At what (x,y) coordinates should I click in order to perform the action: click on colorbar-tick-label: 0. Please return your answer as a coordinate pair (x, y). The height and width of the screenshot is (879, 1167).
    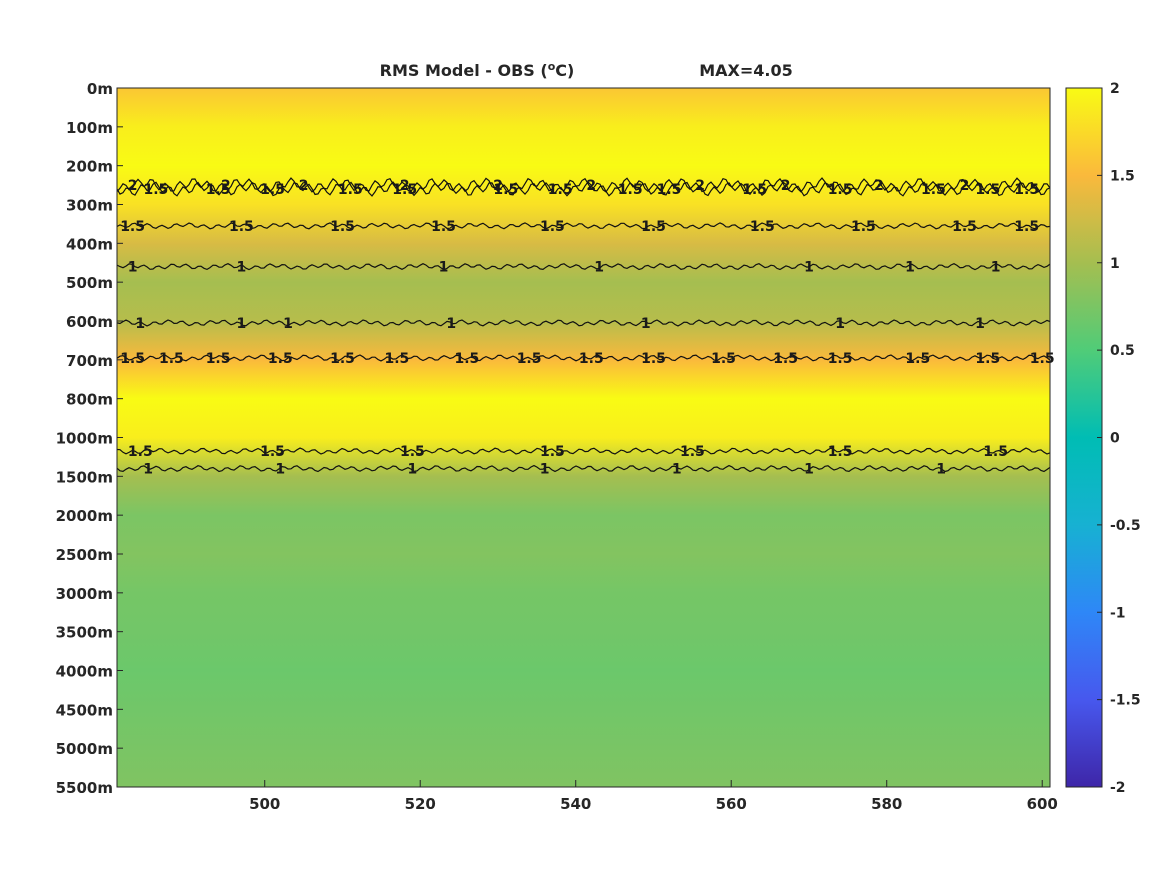
    Looking at the image, I should click on (1115, 439).